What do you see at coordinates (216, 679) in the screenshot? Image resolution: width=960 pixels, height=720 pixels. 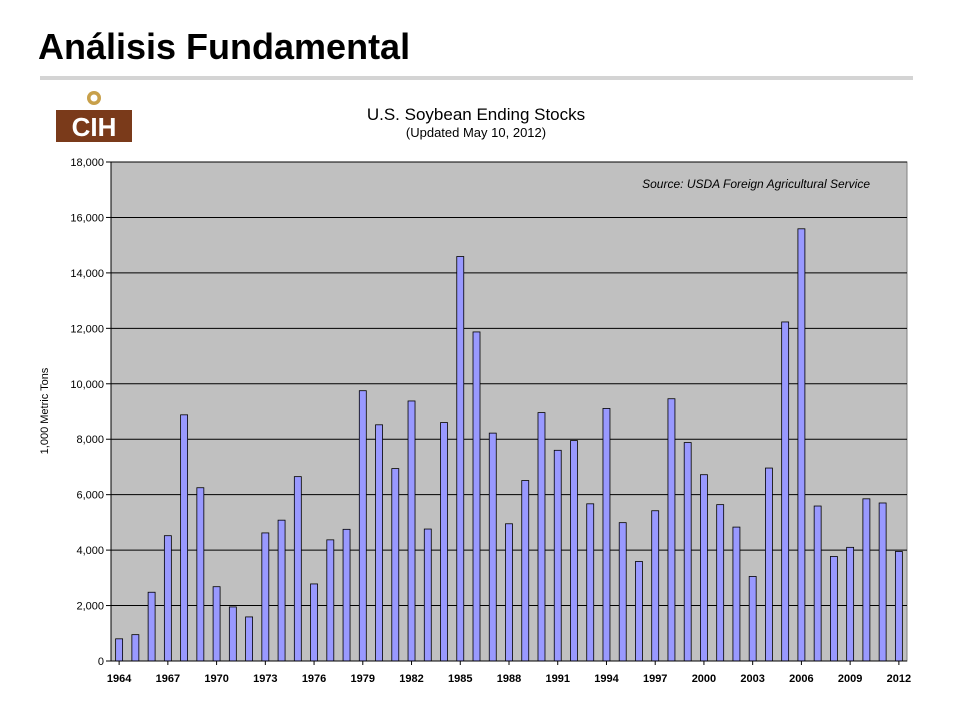 I see `x-tick-label: 1970` at bounding box center [216, 679].